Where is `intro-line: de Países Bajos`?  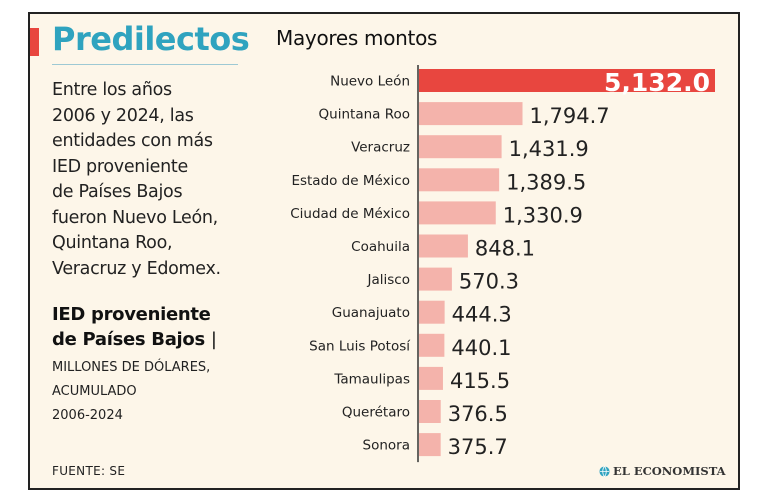 intro-line: de Países Bajos is located at coordinates (117, 192).